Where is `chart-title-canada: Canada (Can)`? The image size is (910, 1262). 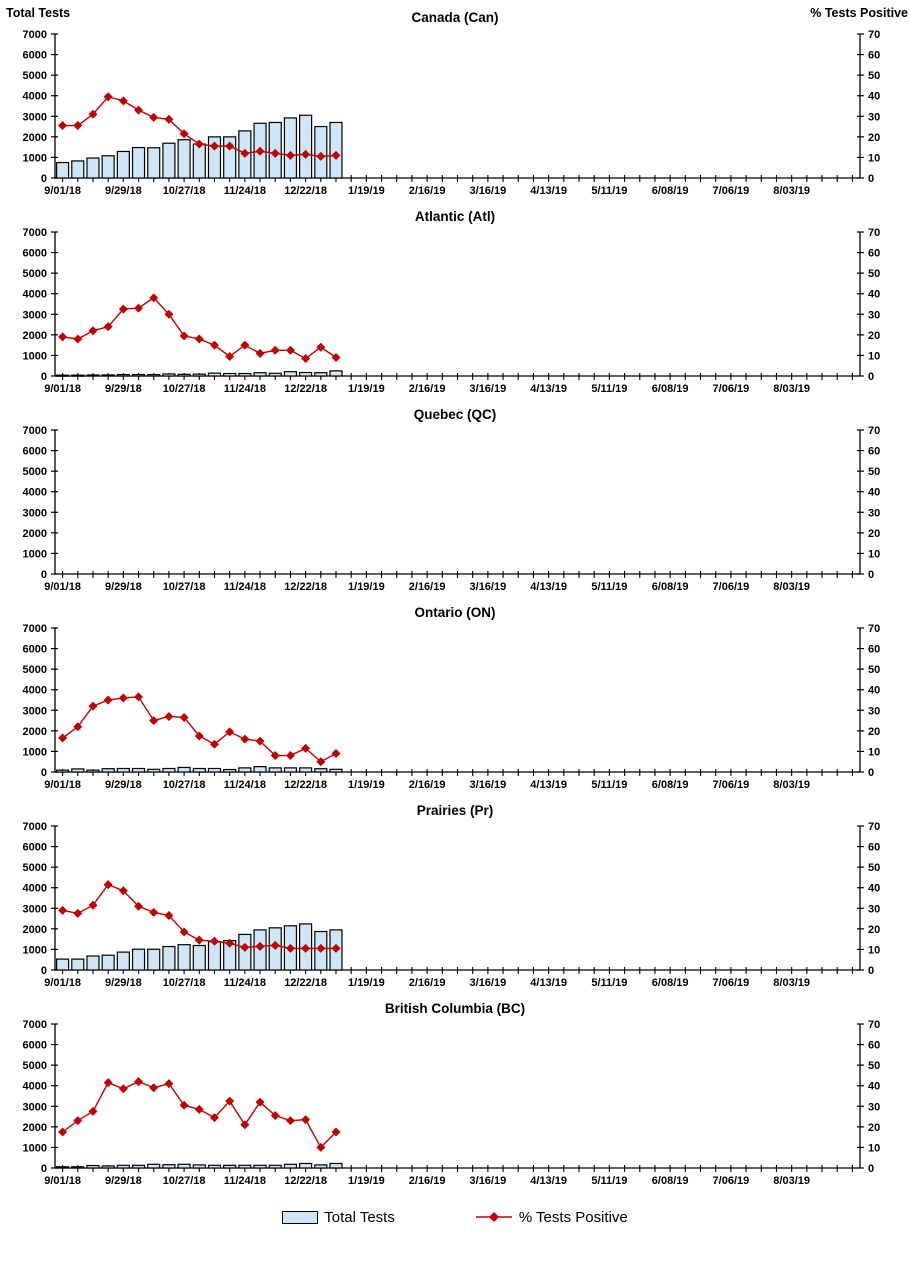 chart-title-canada: Canada (Can) is located at coordinates (455, 17).